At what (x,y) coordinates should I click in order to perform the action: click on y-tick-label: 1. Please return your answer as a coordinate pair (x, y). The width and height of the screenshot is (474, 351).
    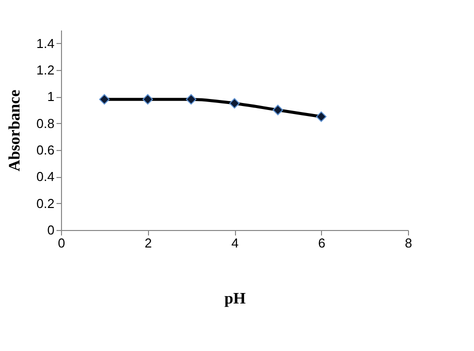
    Looking at the image, I should click on (50, 96).